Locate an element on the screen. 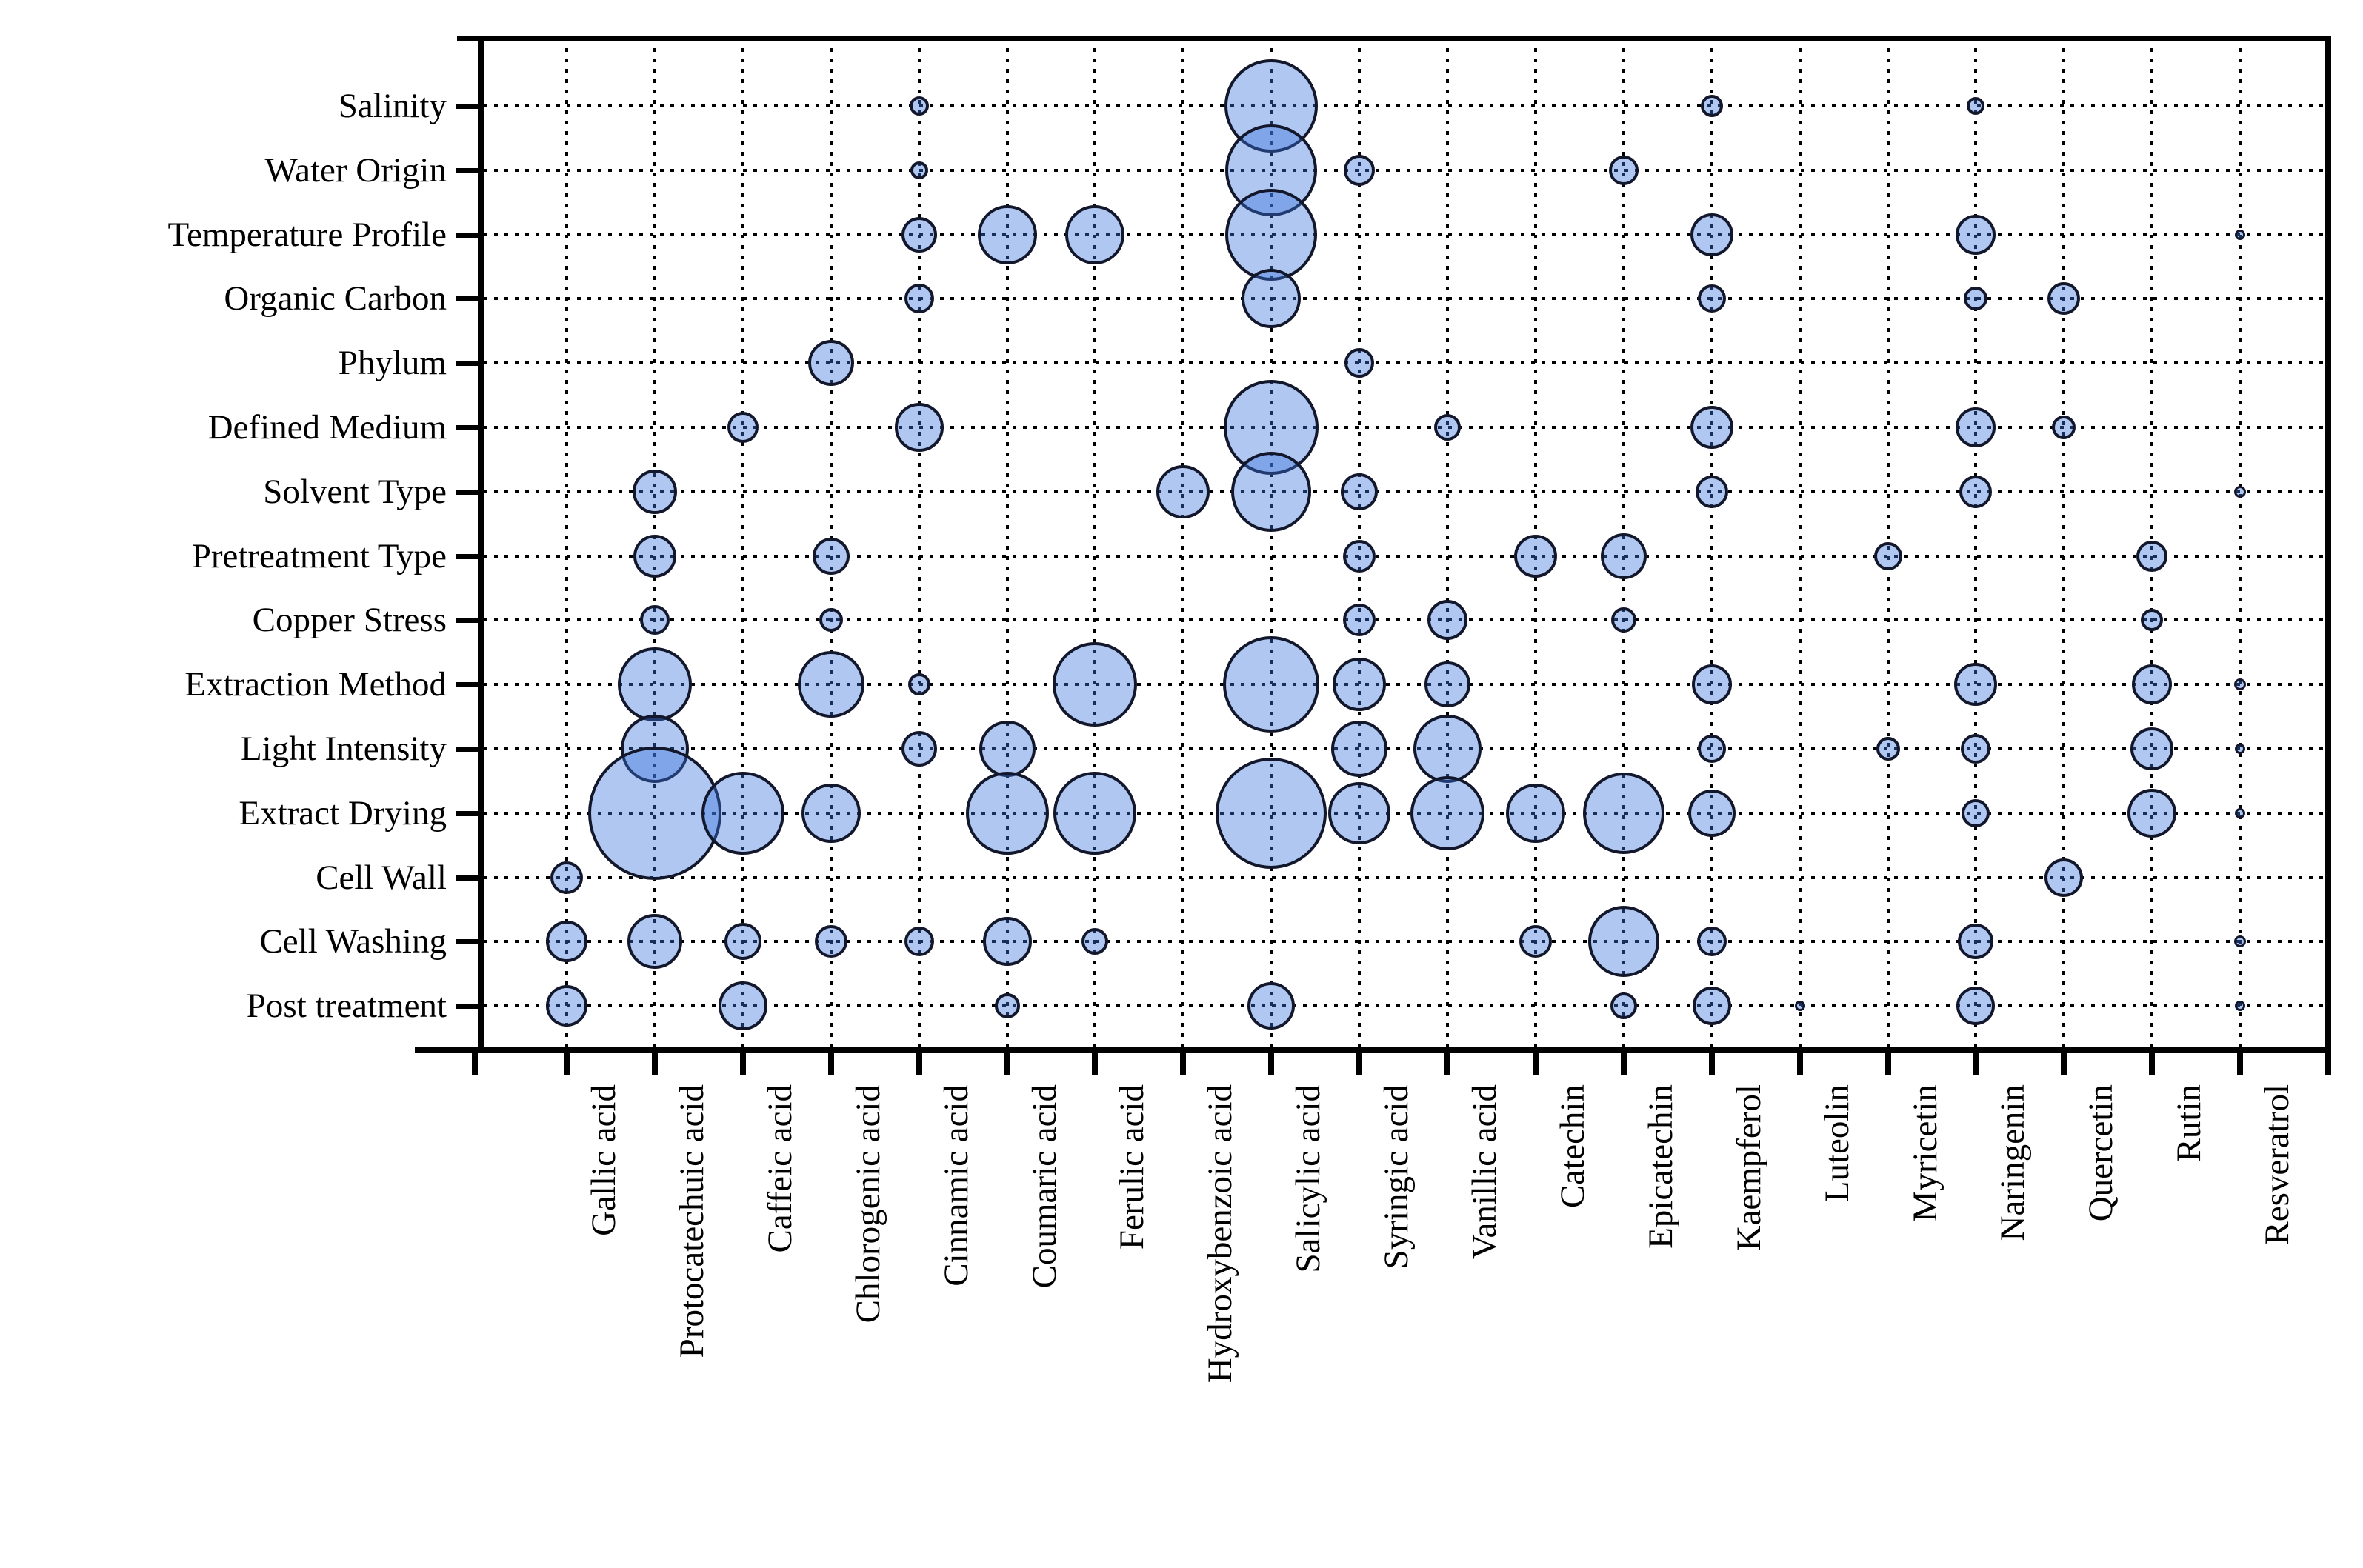  bubble-extract-drying-salicylic-acid is located at coordinates (1271, 813).